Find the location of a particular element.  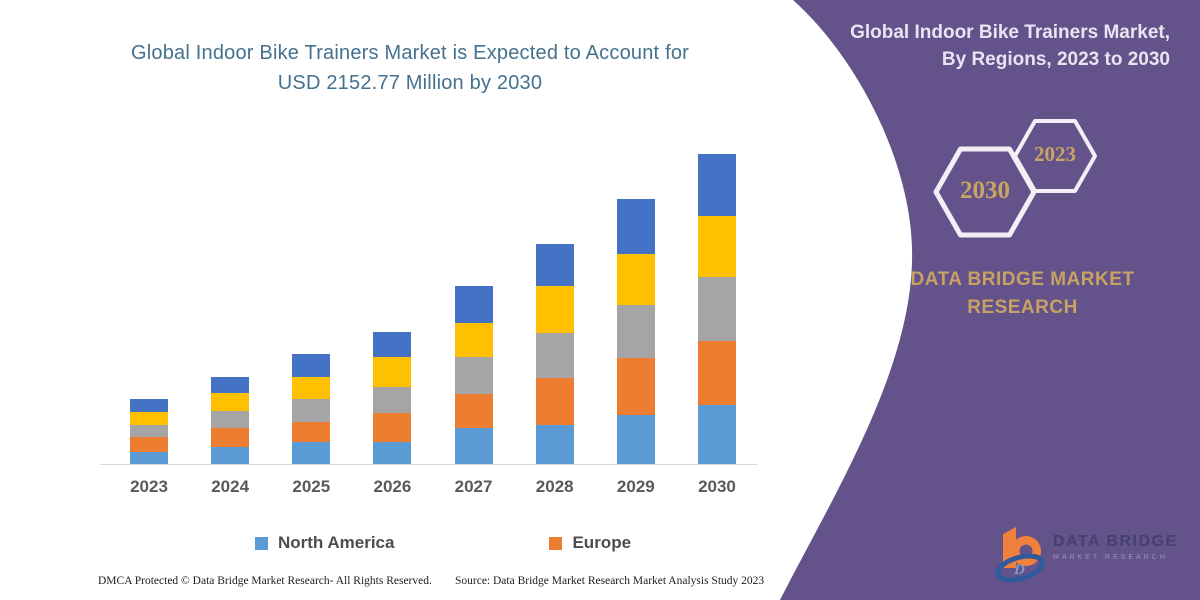

bar-2023 is located at coordinates (149, 302).